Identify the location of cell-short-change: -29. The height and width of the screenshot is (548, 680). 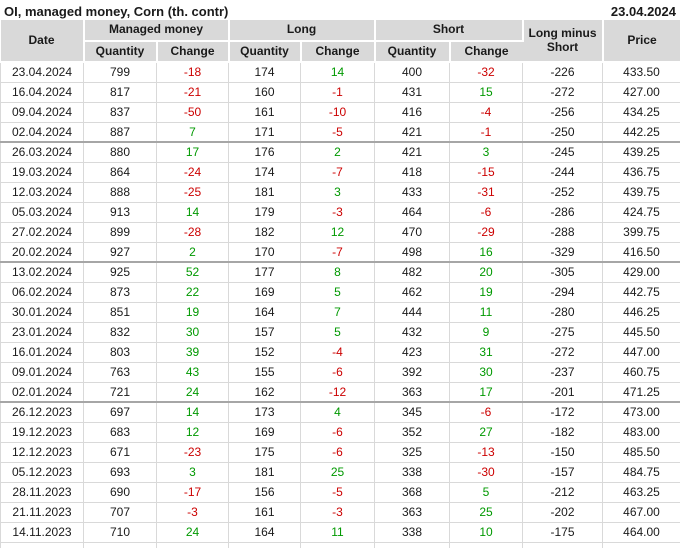
(486, 232).